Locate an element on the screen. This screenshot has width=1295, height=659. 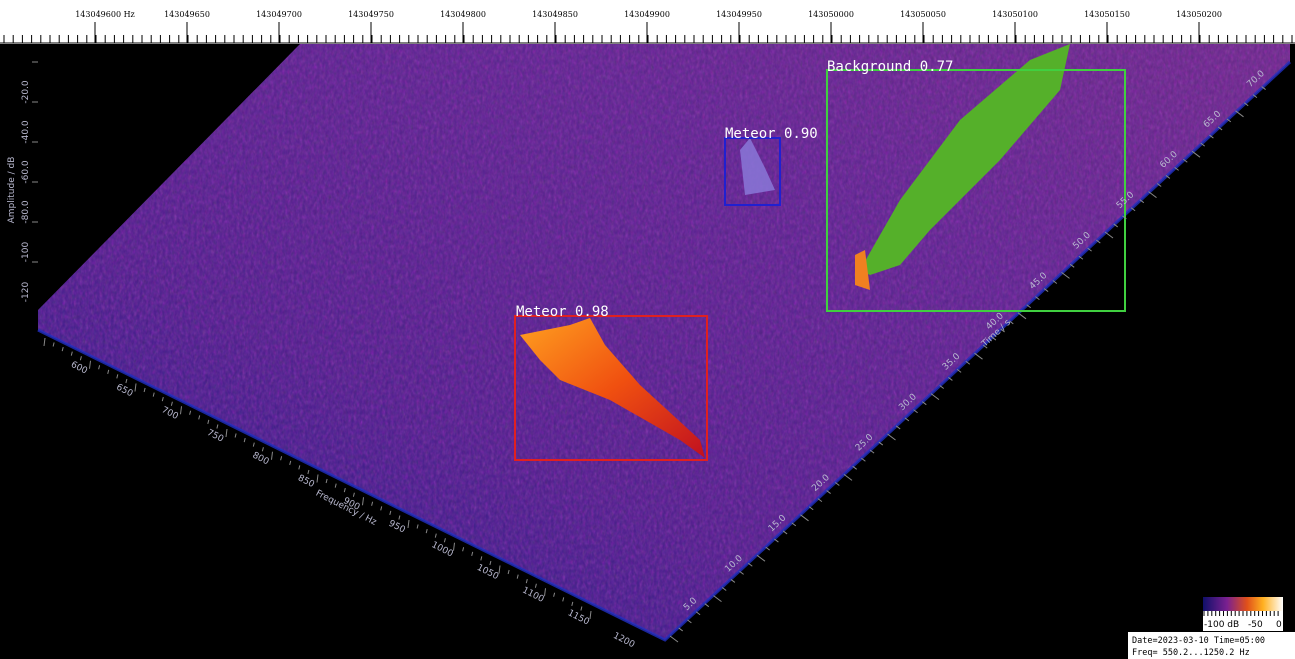
amplitude-label: -80.0 is located at coordinates (26, 212).